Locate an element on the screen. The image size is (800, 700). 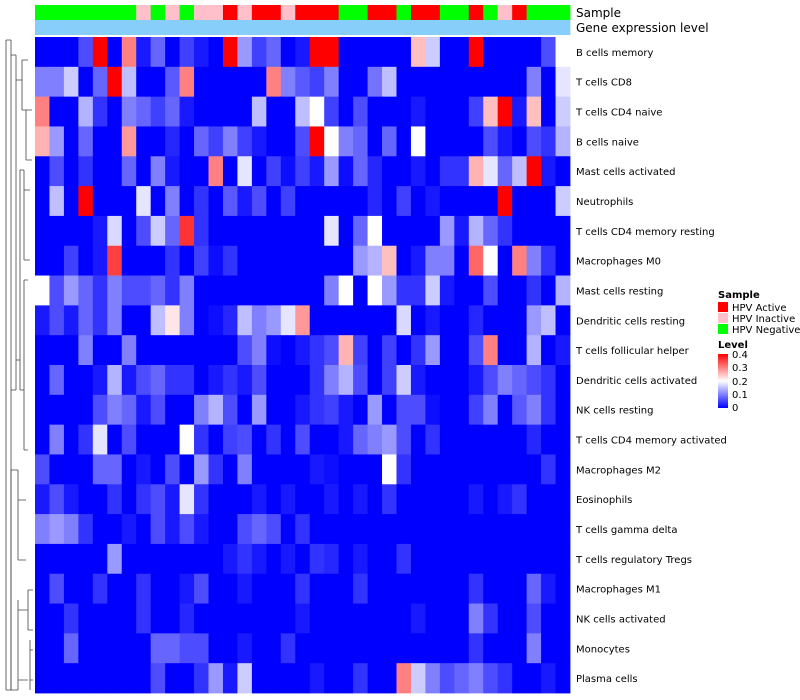
level-tick-0.2: 0.2 is located at coordinates (740, 382).